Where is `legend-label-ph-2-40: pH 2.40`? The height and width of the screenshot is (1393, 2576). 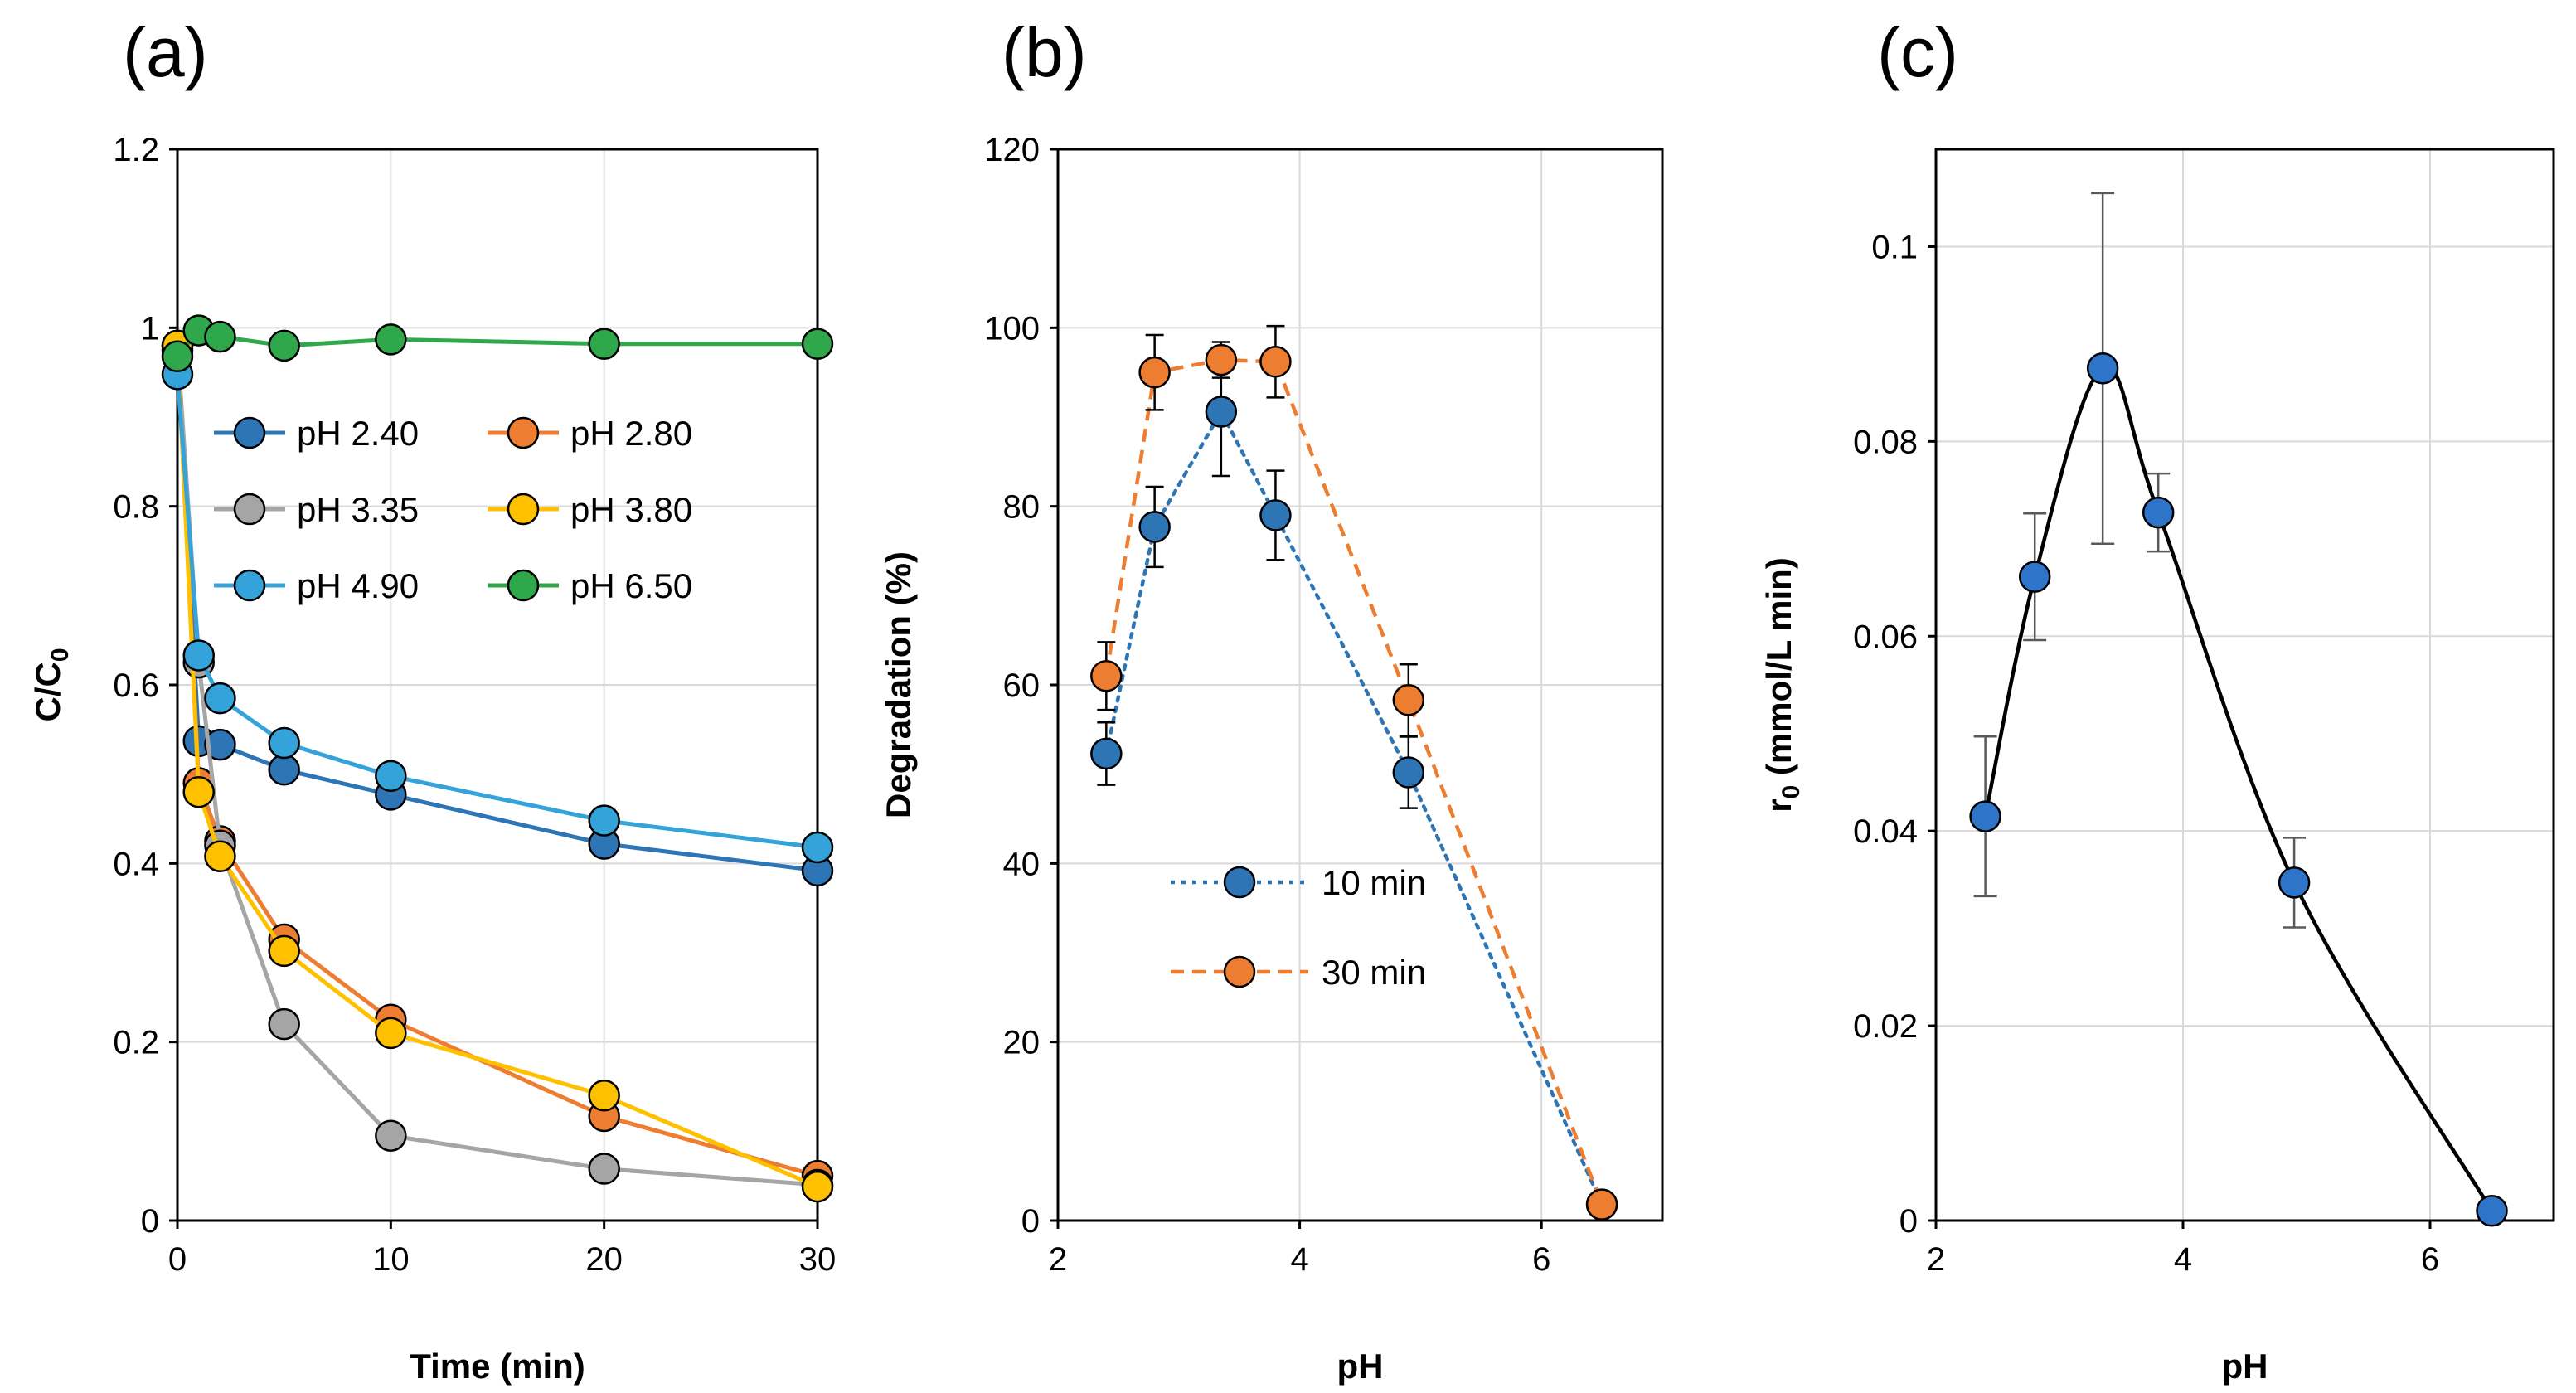
legend-label-ph-2-40: pH 2.40 is located at coordinates (358, 434).